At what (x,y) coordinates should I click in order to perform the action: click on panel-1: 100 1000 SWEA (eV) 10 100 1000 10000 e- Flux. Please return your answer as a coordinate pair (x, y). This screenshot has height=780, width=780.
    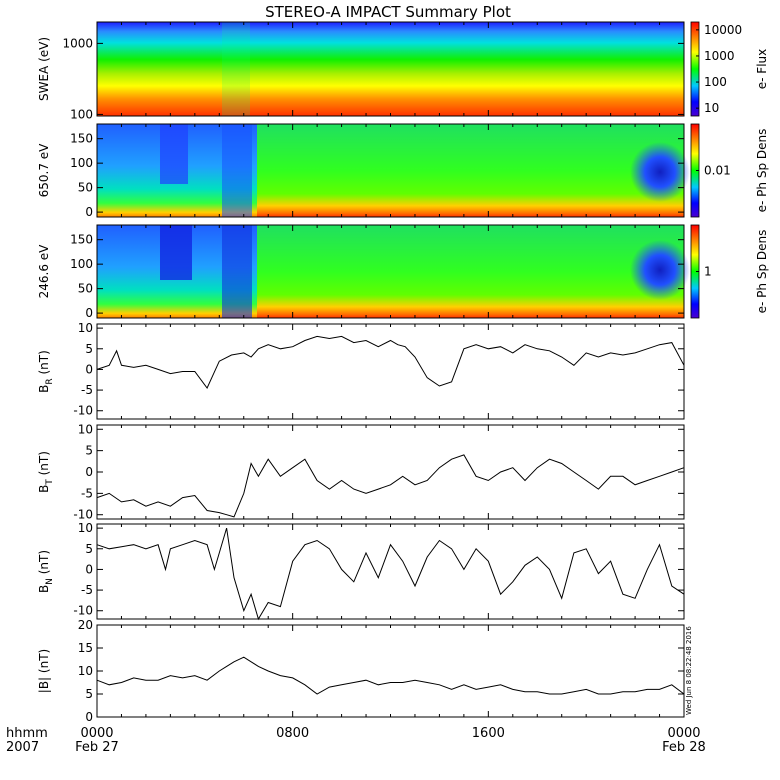
    Looking at the image, I should click on (403, 71).